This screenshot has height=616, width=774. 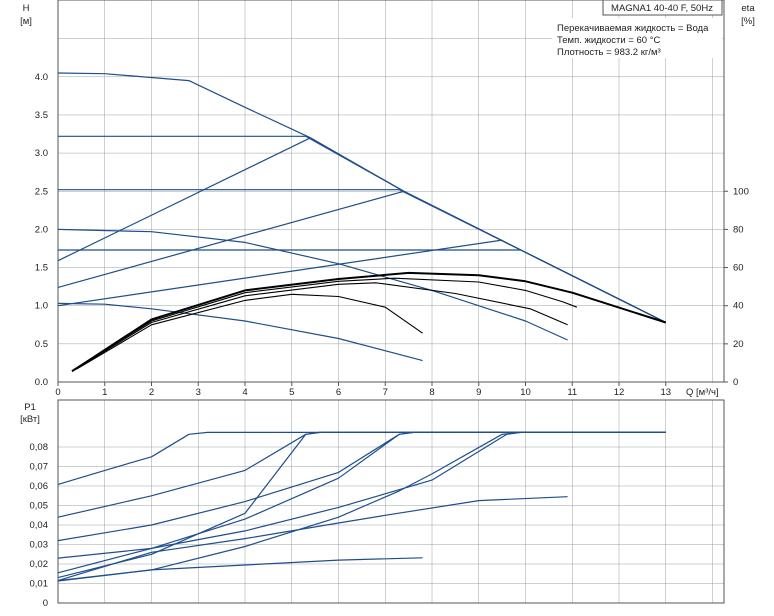 I want to click on efficiency-axis-label: eta, so click(x=748, y=8).